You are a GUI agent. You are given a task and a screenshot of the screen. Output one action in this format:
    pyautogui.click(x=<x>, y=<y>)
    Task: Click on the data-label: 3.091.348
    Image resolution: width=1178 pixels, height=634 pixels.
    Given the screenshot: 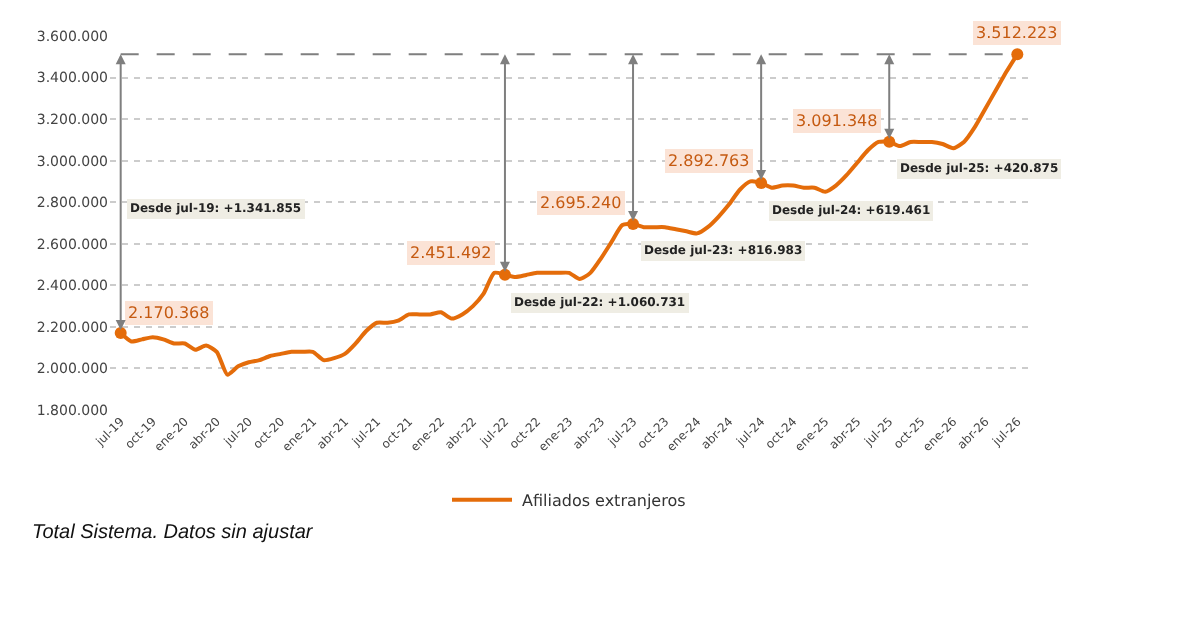 What is the action you would take?
    pyautogui.click(x=837, y=121)
    